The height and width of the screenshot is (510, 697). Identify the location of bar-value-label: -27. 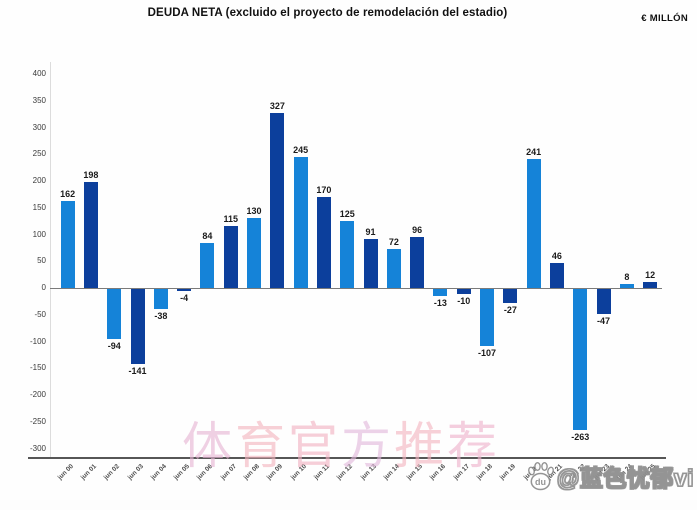
(510, 310).